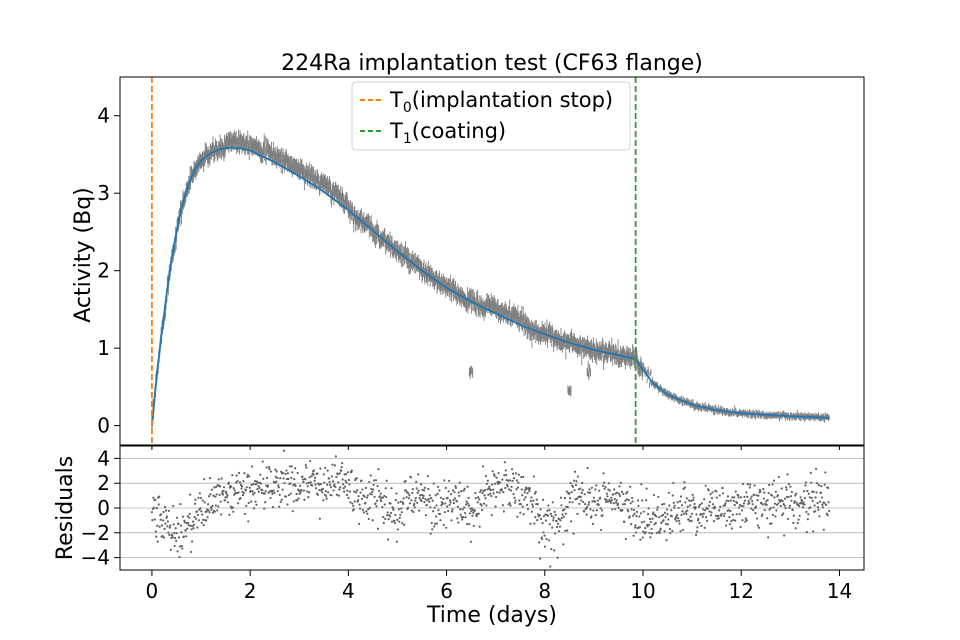 The height and width of the screenshot is (640, 960). I want to click on x-tick-label: 12, so click(741, 591).